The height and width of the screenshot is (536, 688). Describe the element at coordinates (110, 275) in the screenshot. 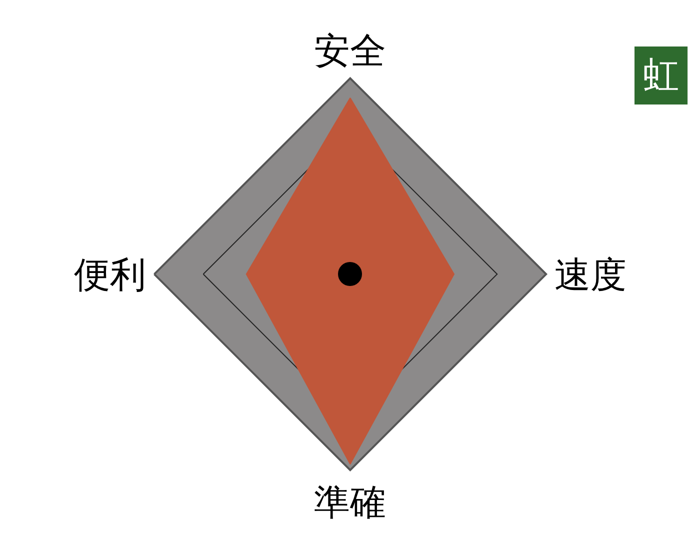

I see `spoke-label: 便利` at that location.